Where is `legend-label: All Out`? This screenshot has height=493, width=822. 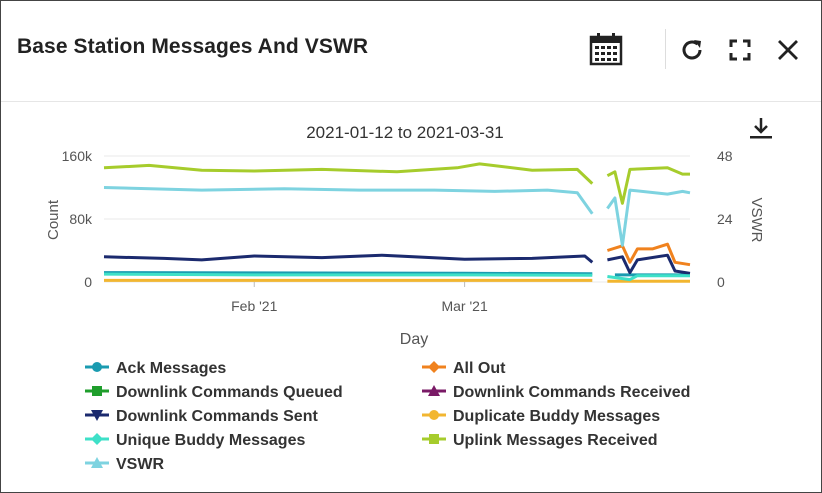 legend-label: All Out is located at coordinates (479, 368).